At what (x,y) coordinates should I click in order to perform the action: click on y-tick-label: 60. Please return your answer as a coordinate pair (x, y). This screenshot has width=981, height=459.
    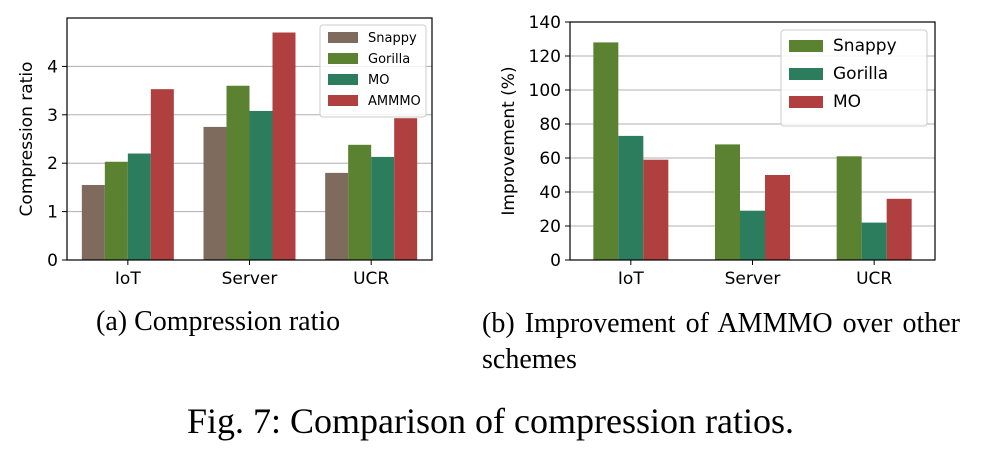
    Looking at the image, I should click on (550, 159).